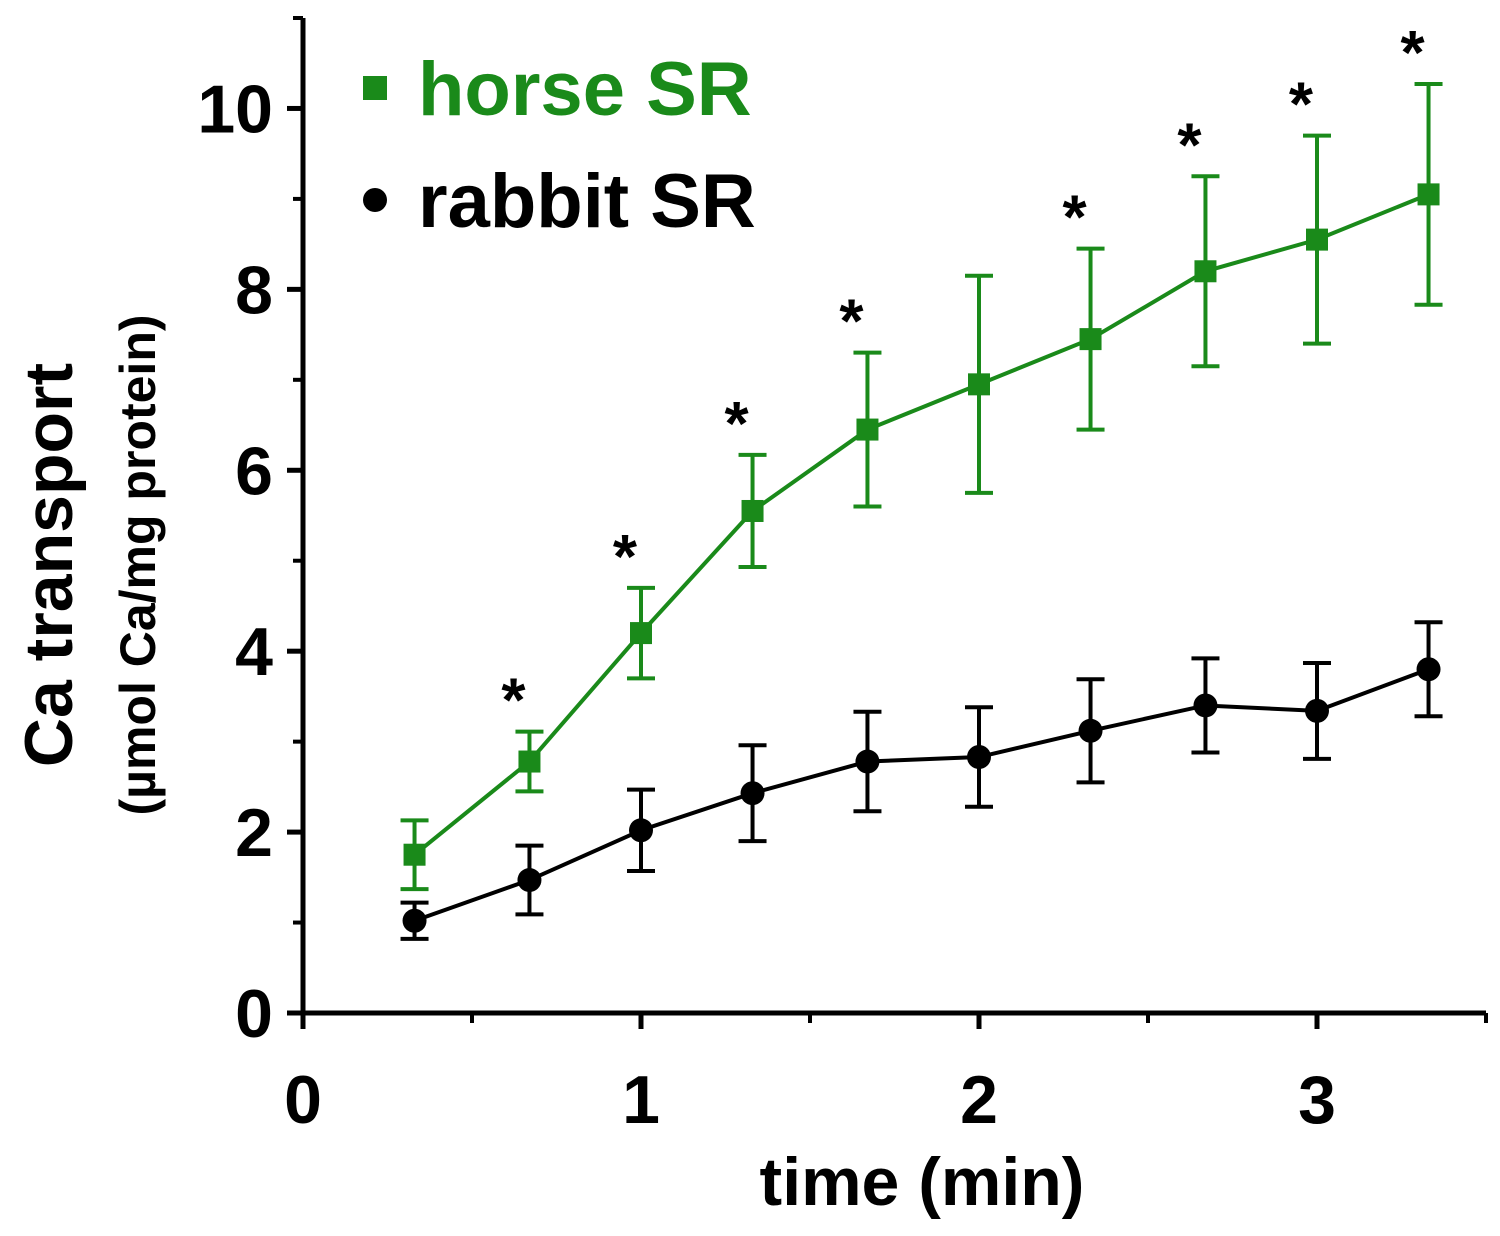 The width and height of the screenshot is (1500, 1236). What do you see at coordinates (587, 201) in the screenshot?
I see `legend-label: rabbit SR` at bounding box center [587, 201].